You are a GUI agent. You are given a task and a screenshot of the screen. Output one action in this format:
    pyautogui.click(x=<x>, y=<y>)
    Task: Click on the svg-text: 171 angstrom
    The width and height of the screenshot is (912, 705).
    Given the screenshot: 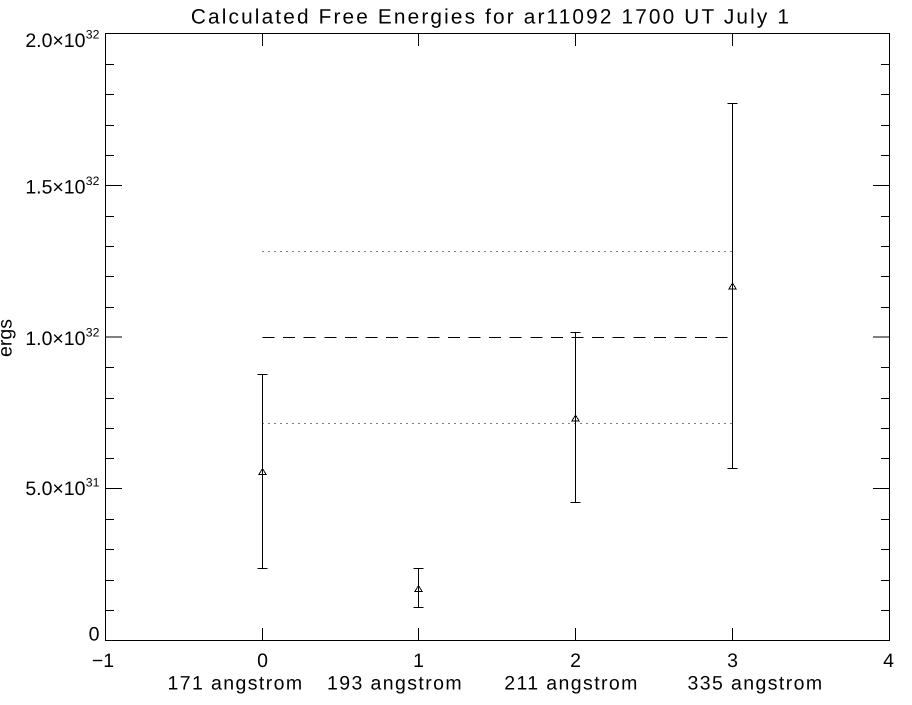 What is the action you would take?
    pyautogui.click(x=235, y=684)
    